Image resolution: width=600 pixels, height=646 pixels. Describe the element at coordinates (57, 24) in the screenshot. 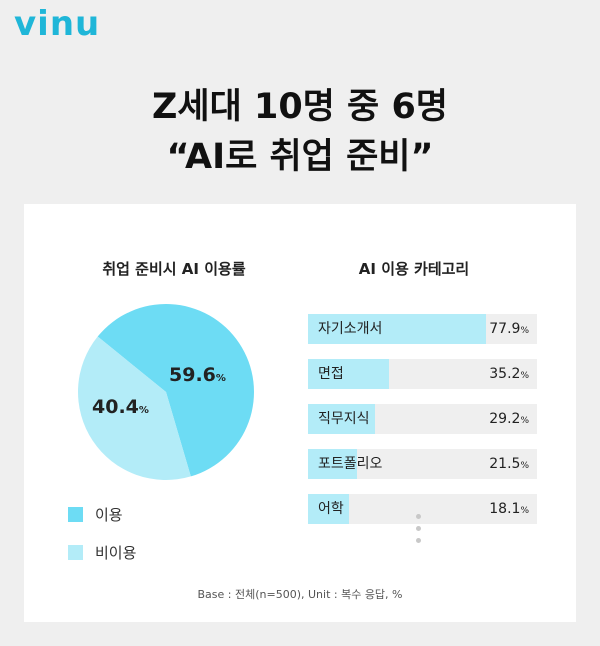

I see `brand-logo: vinu` at that location.